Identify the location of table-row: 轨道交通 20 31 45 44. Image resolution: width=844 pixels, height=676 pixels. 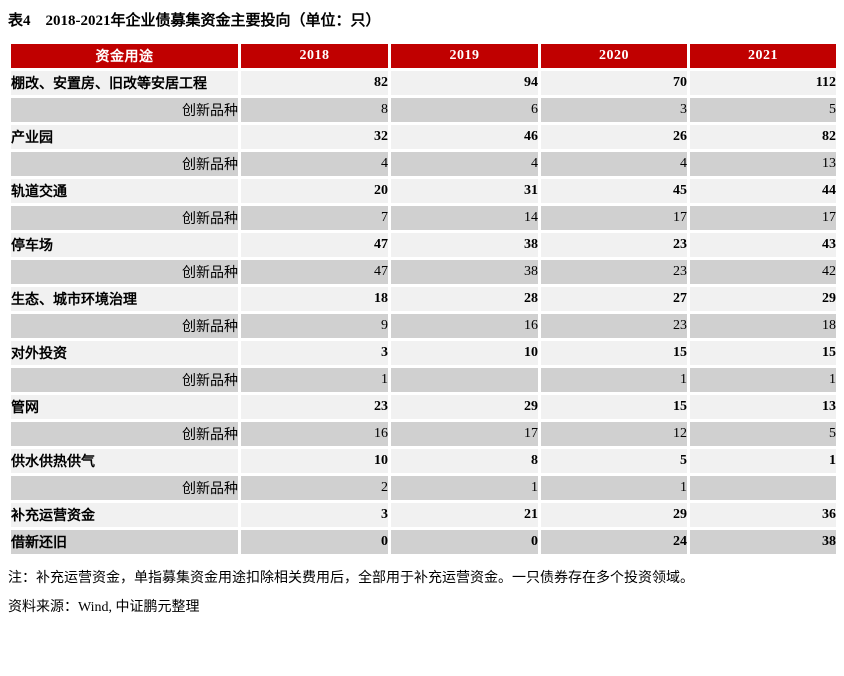
(423, 191).